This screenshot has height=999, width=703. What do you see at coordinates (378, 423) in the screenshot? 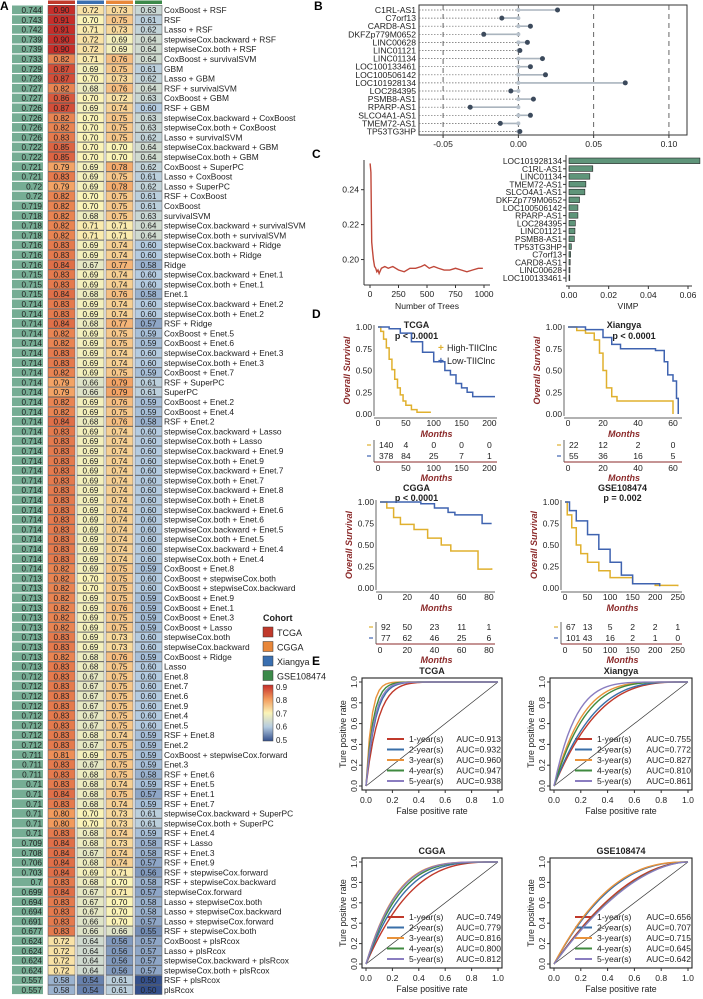
I see `x-tick-label: 0` at bounding box center [378, 423].